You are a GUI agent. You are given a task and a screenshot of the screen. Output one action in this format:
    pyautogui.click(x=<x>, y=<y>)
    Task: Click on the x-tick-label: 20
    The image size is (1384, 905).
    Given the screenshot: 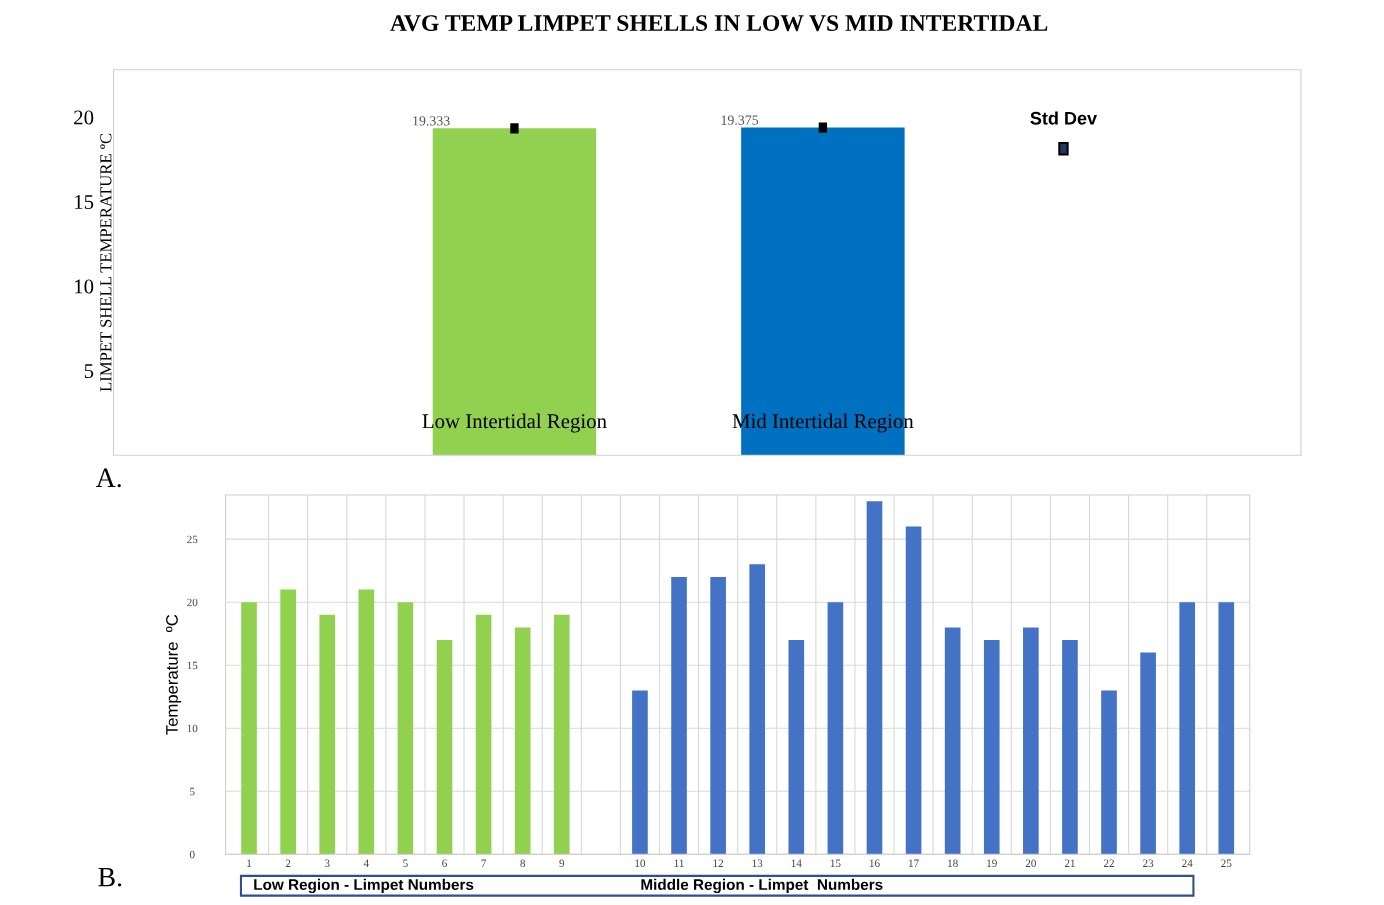 What is the action you would take?
    pyautogui.click(x=1030, y=863)
    